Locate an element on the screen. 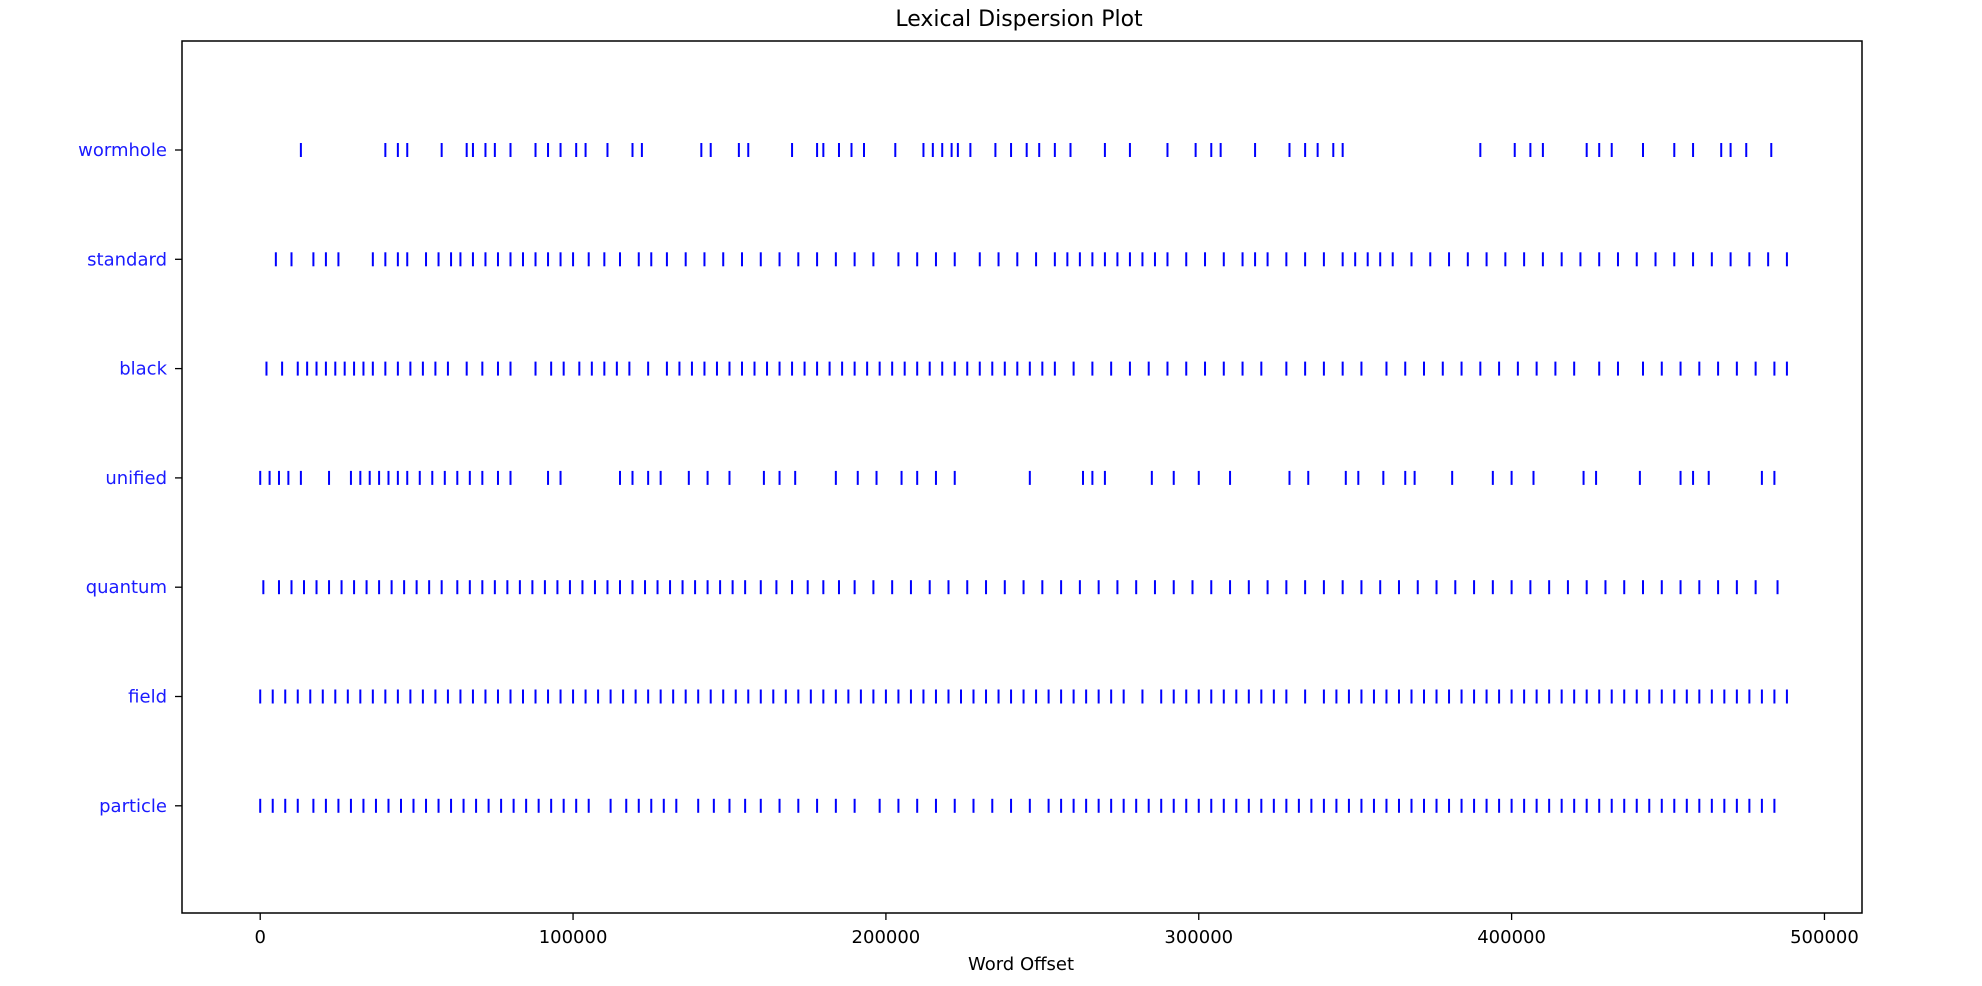 The image size is (1982, 986). x-tick-label: 300000 is located at coordinates (1198, 937).